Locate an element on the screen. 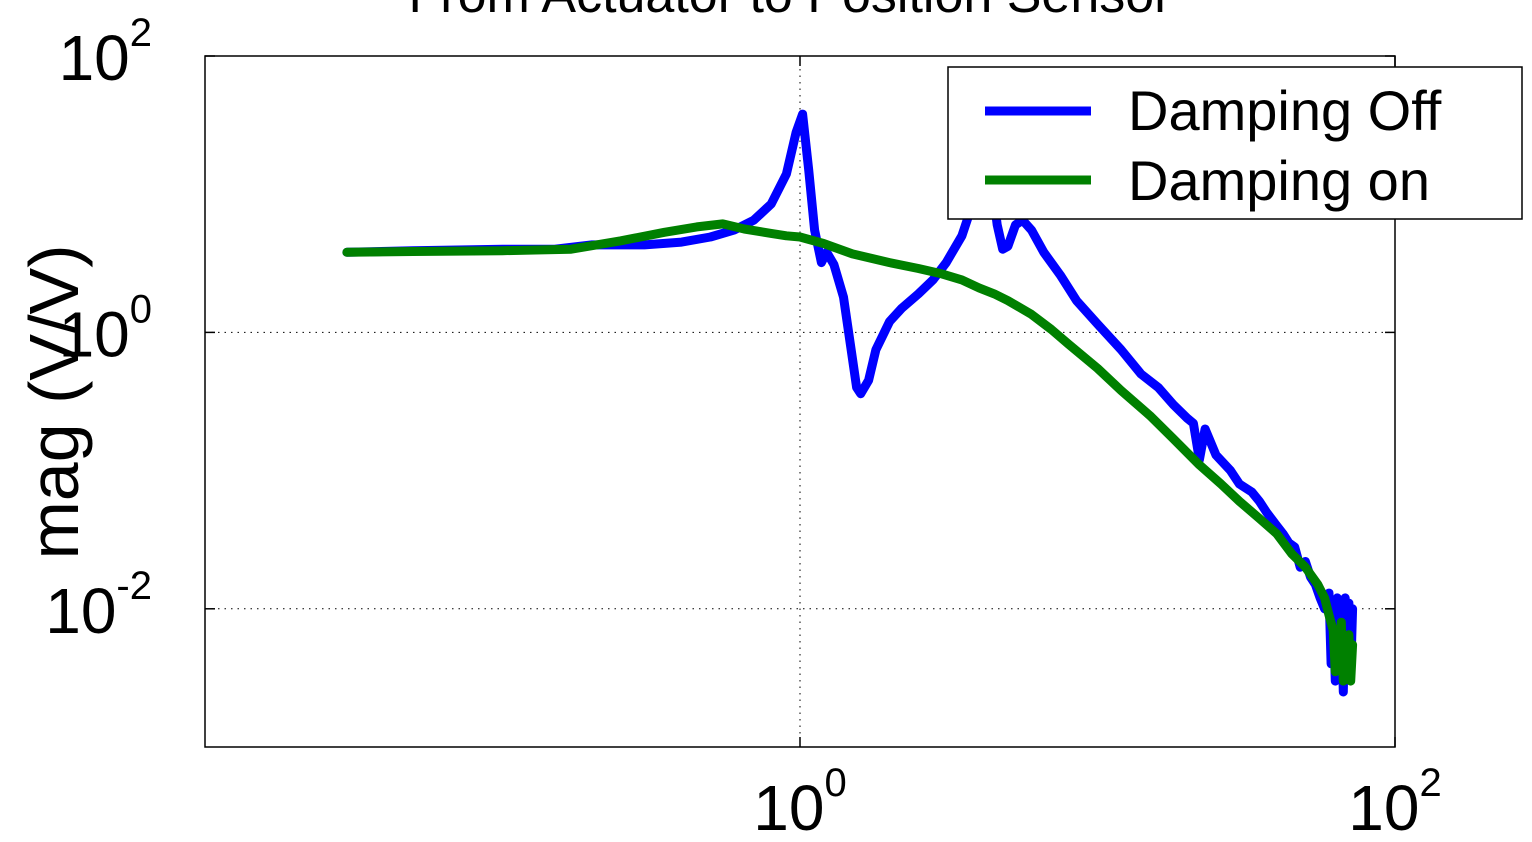 The height and width of the screenshot is (842, 1532). chart-title: From Actuator to Position Sensor is located at coordinates (789, 12).